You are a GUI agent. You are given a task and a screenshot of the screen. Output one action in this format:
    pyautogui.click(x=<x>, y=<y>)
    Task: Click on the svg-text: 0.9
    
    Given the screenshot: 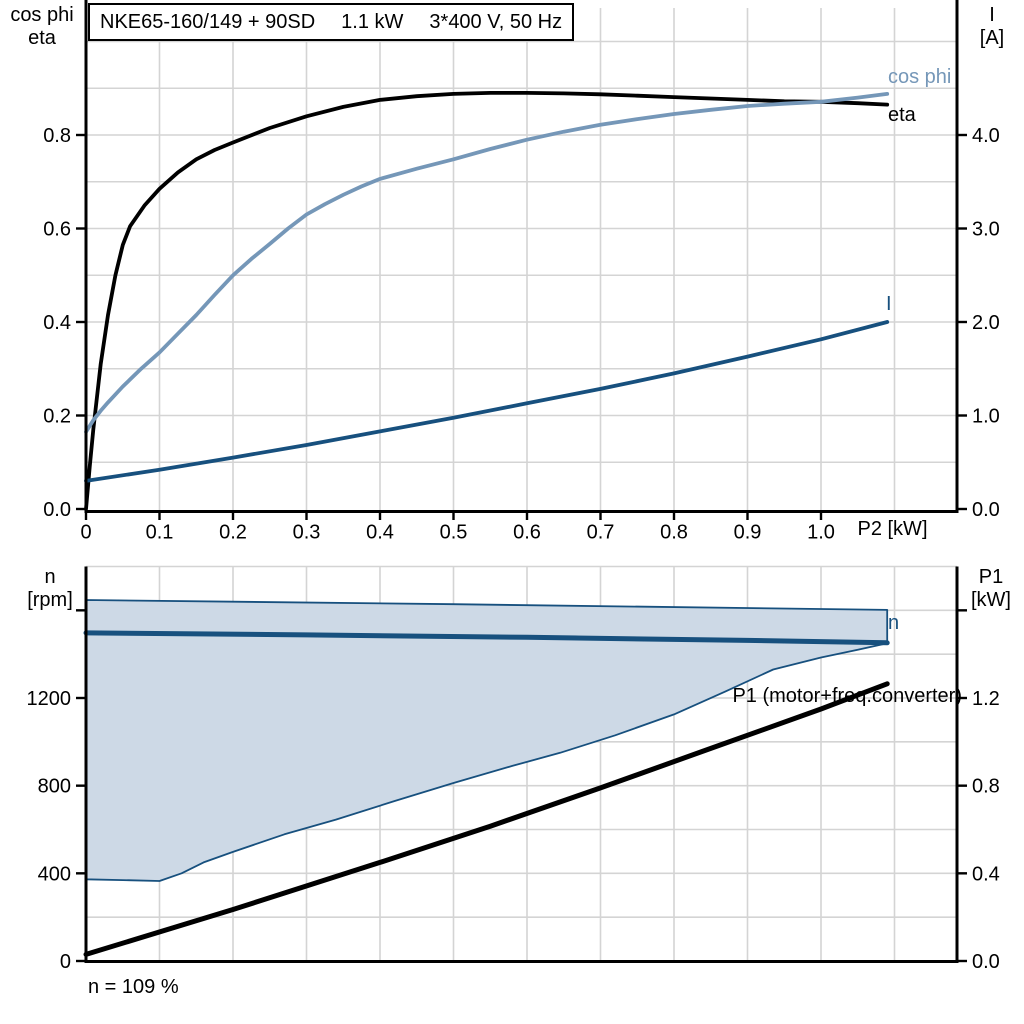 What is the action you would take?
    pyautogui.click(x=748, y=533)
    